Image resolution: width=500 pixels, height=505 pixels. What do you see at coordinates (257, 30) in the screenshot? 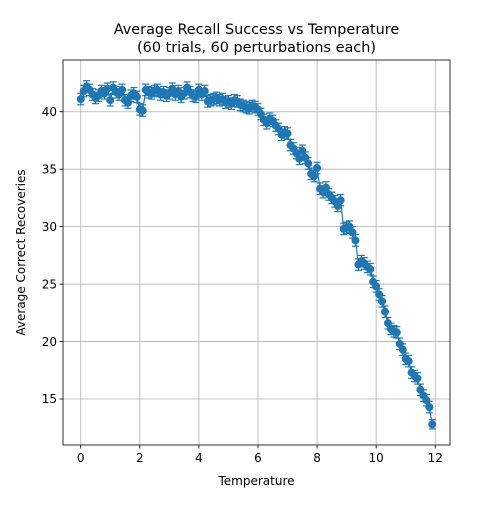
I see `chart-title: Average Recall Success vs Temperature` at bounding box center [257, 30].